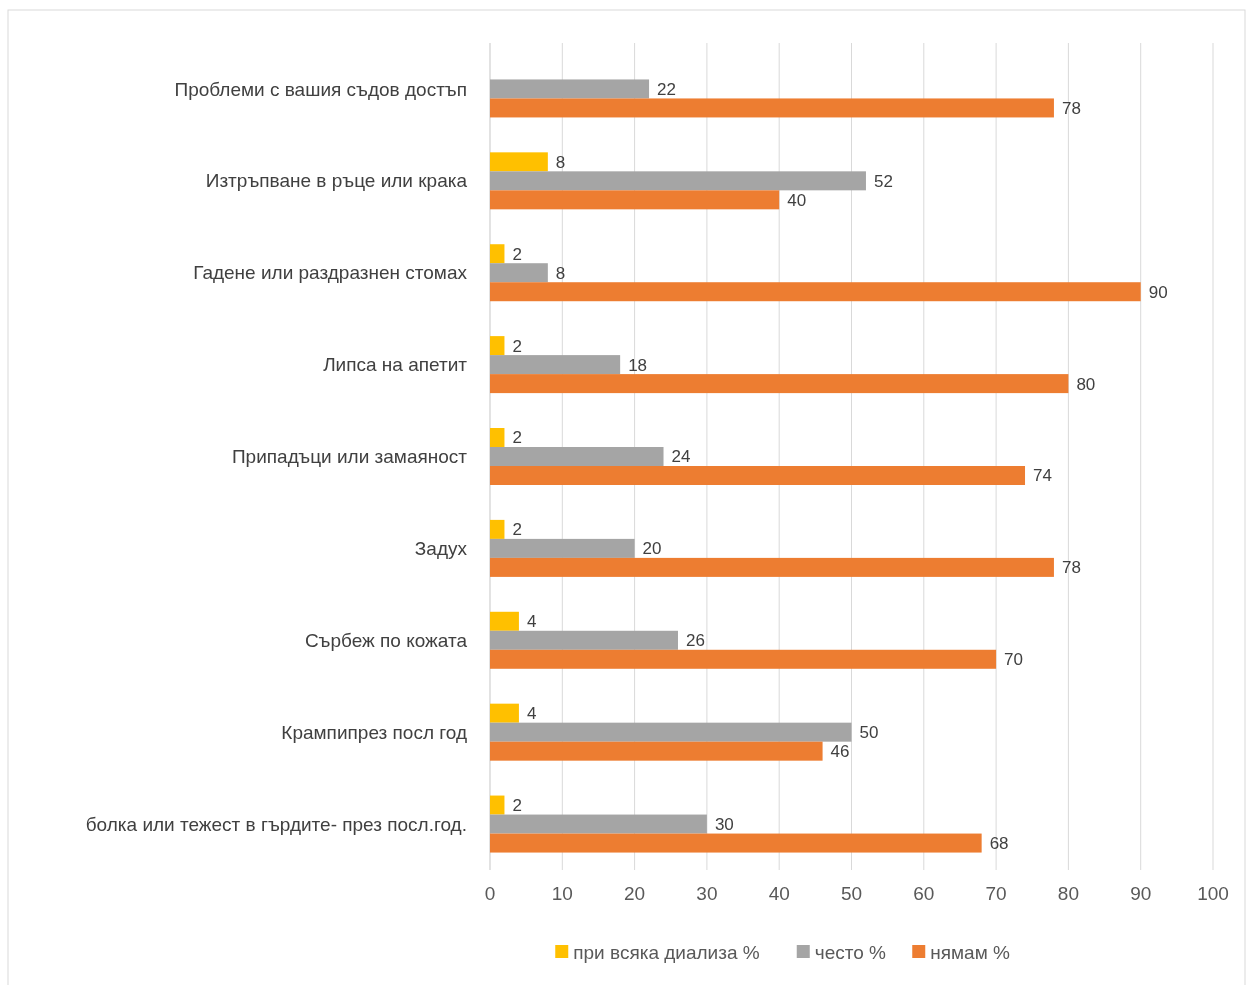  I want to click on x-tick-label: 0, so click(490, 893).